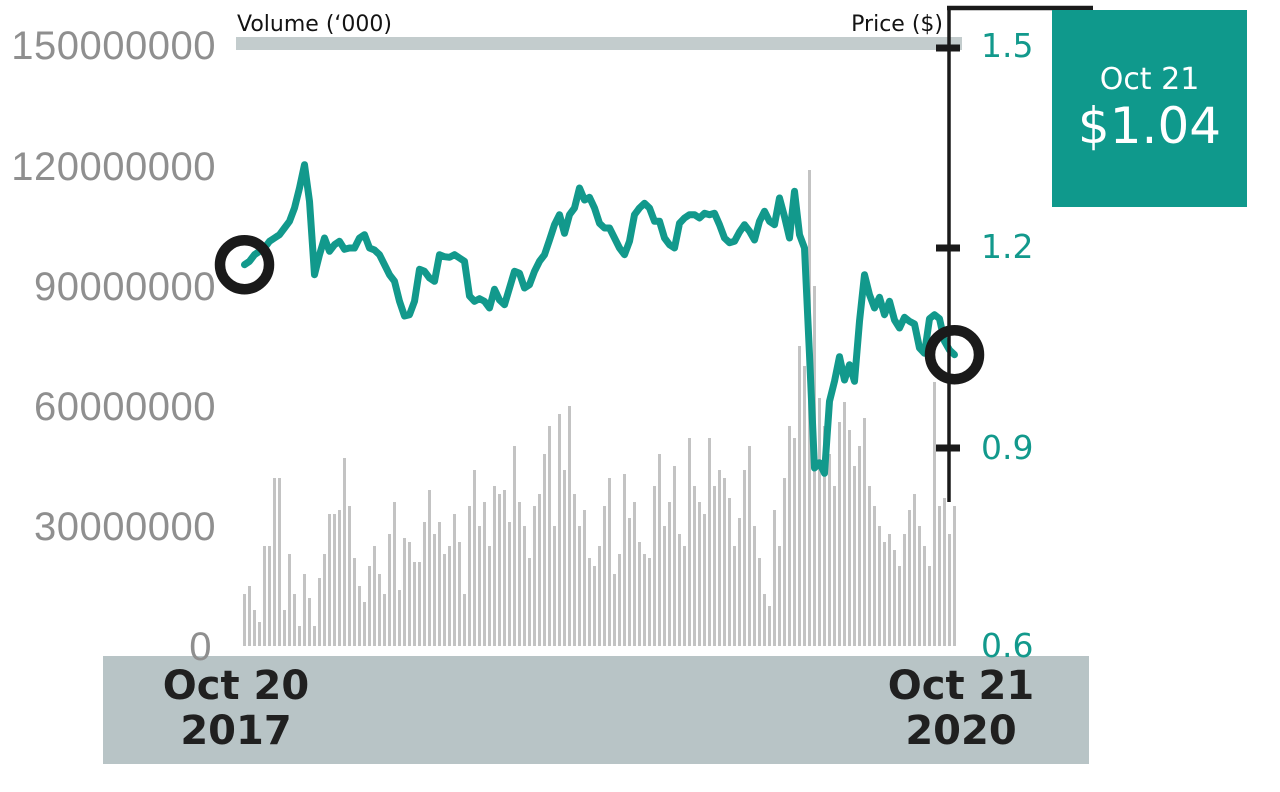 Image resolution: width=1280 pixels, height=792 pixels. I want to click on start-date-label: Oct 20 2017, so click(236, 709).